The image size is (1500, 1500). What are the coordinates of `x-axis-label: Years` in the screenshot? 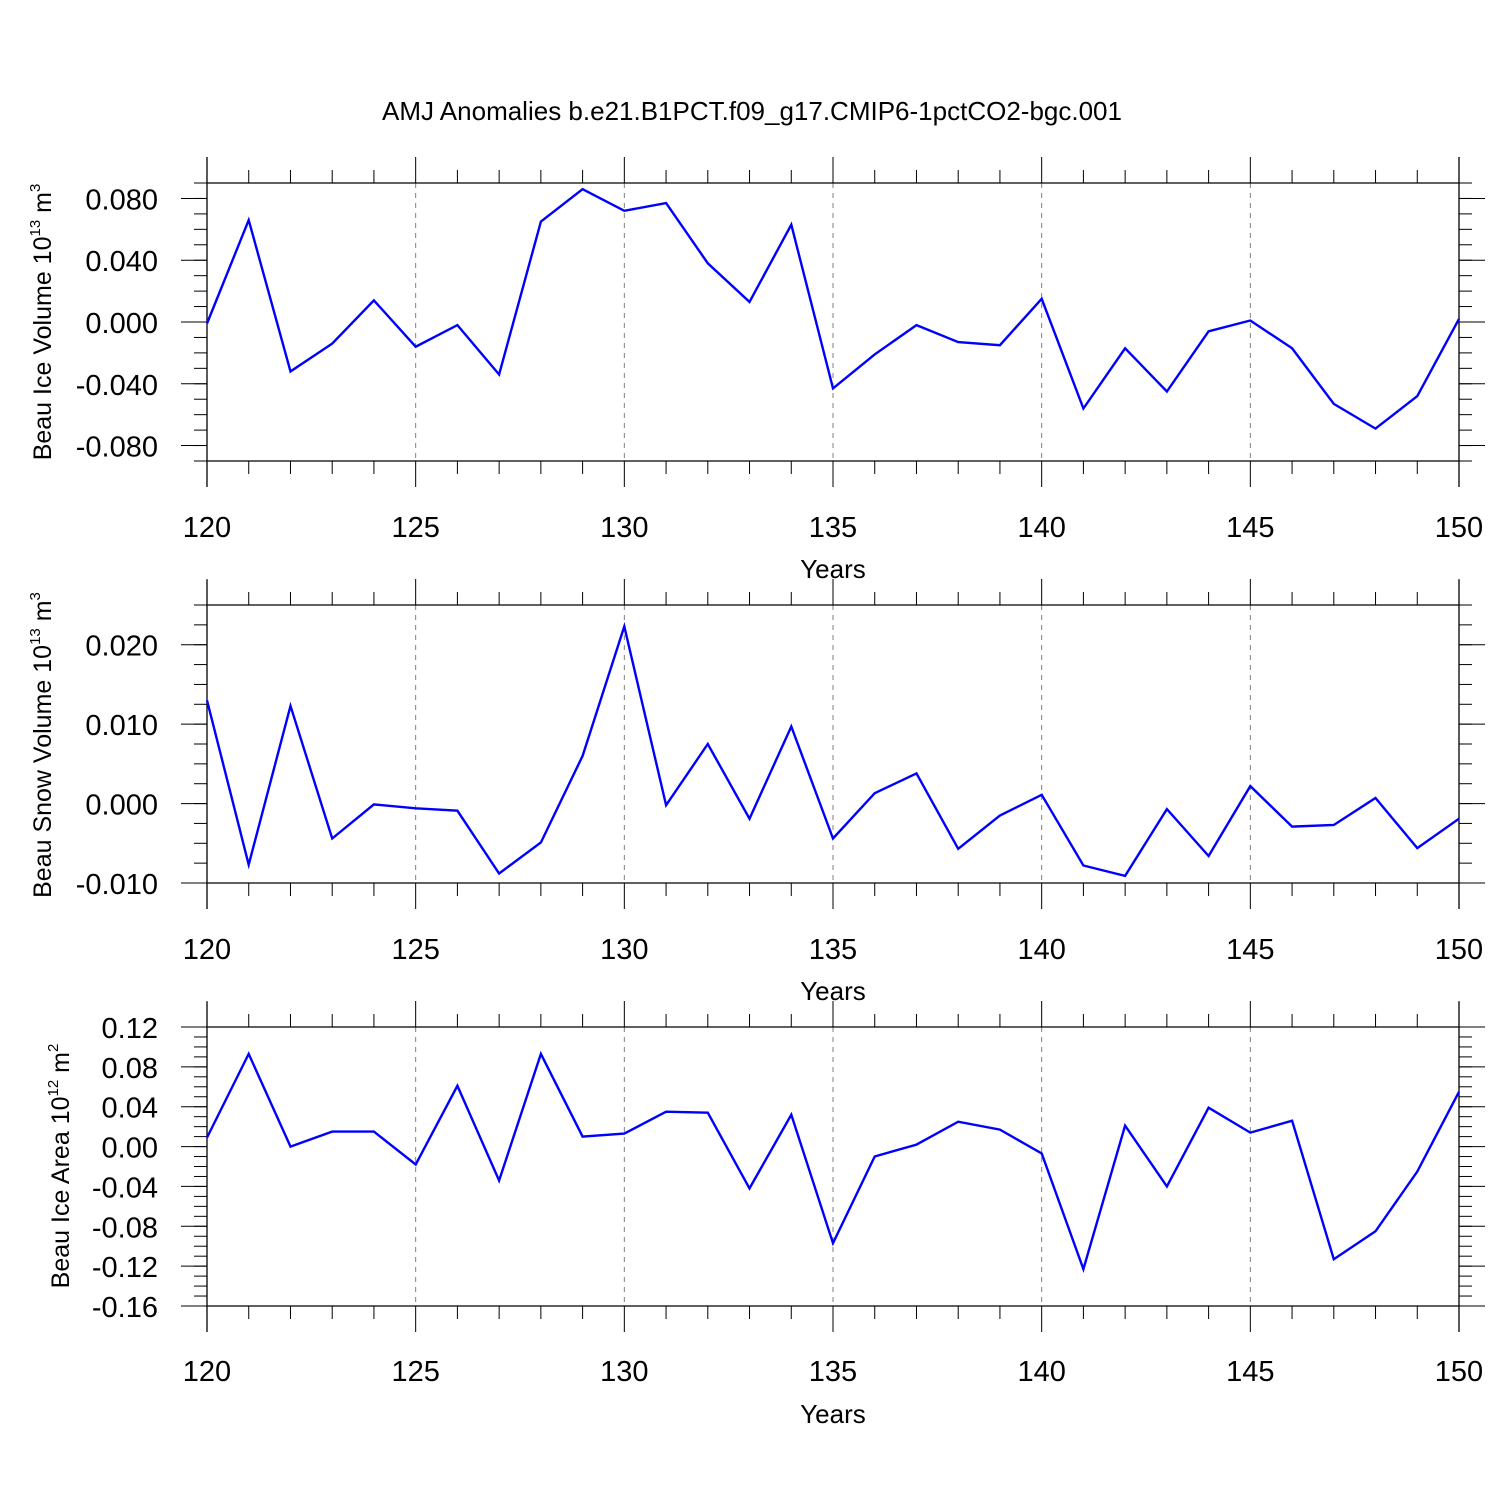 It's located at (833, 1414).